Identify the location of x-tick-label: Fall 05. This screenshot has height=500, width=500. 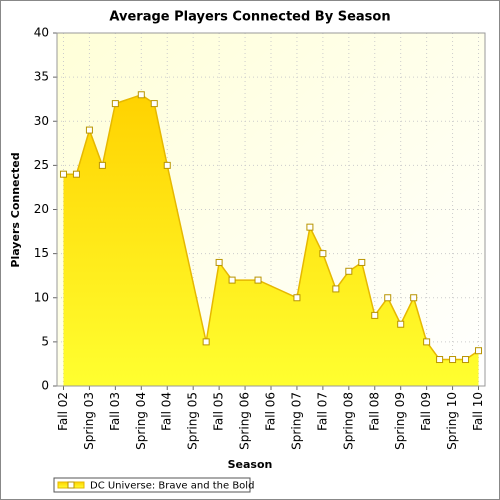
(219, 411).